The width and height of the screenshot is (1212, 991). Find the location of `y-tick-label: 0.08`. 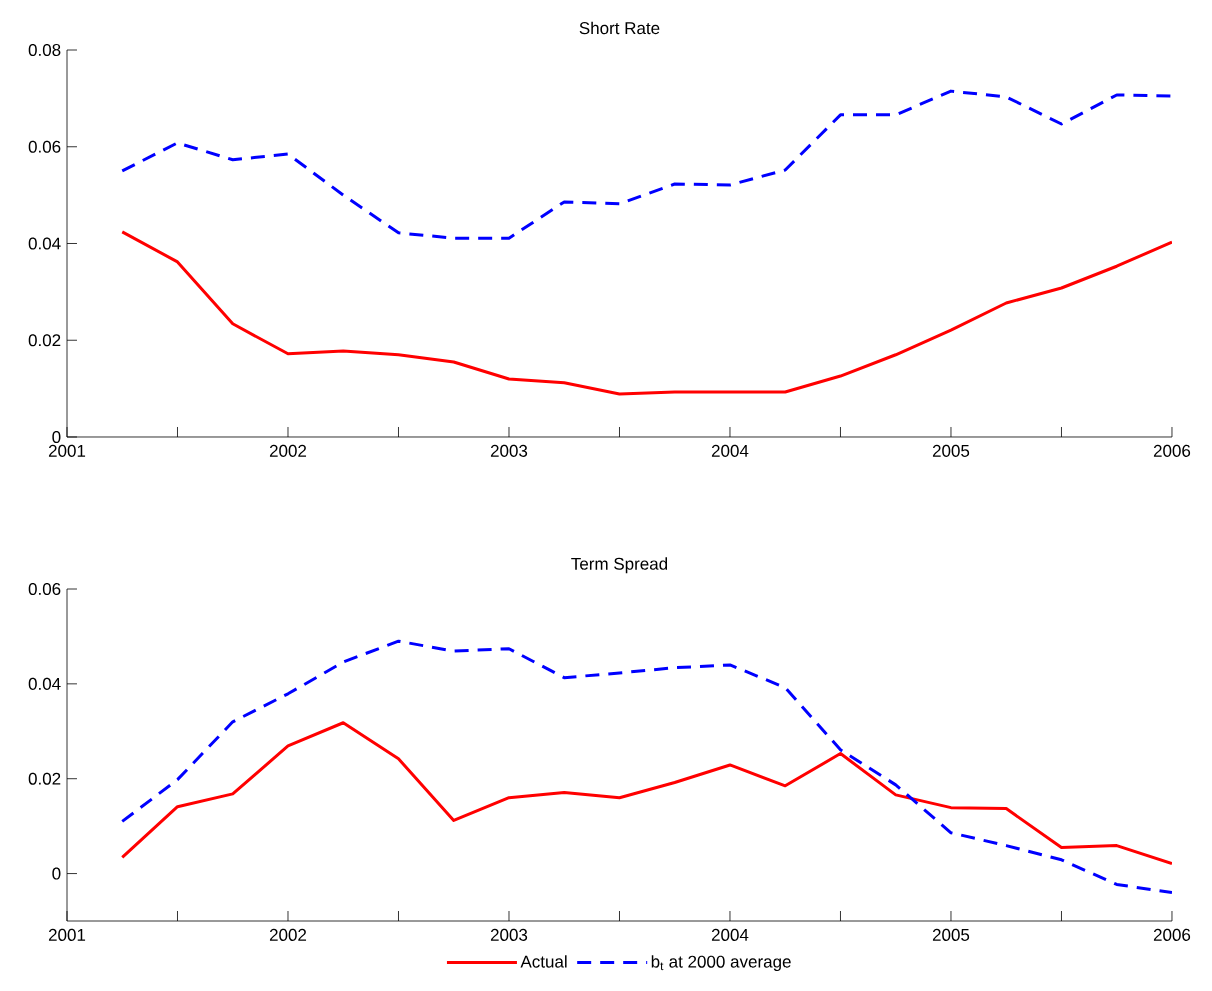

y-tick-label: 0.08 is located at coordinates (44, 50).